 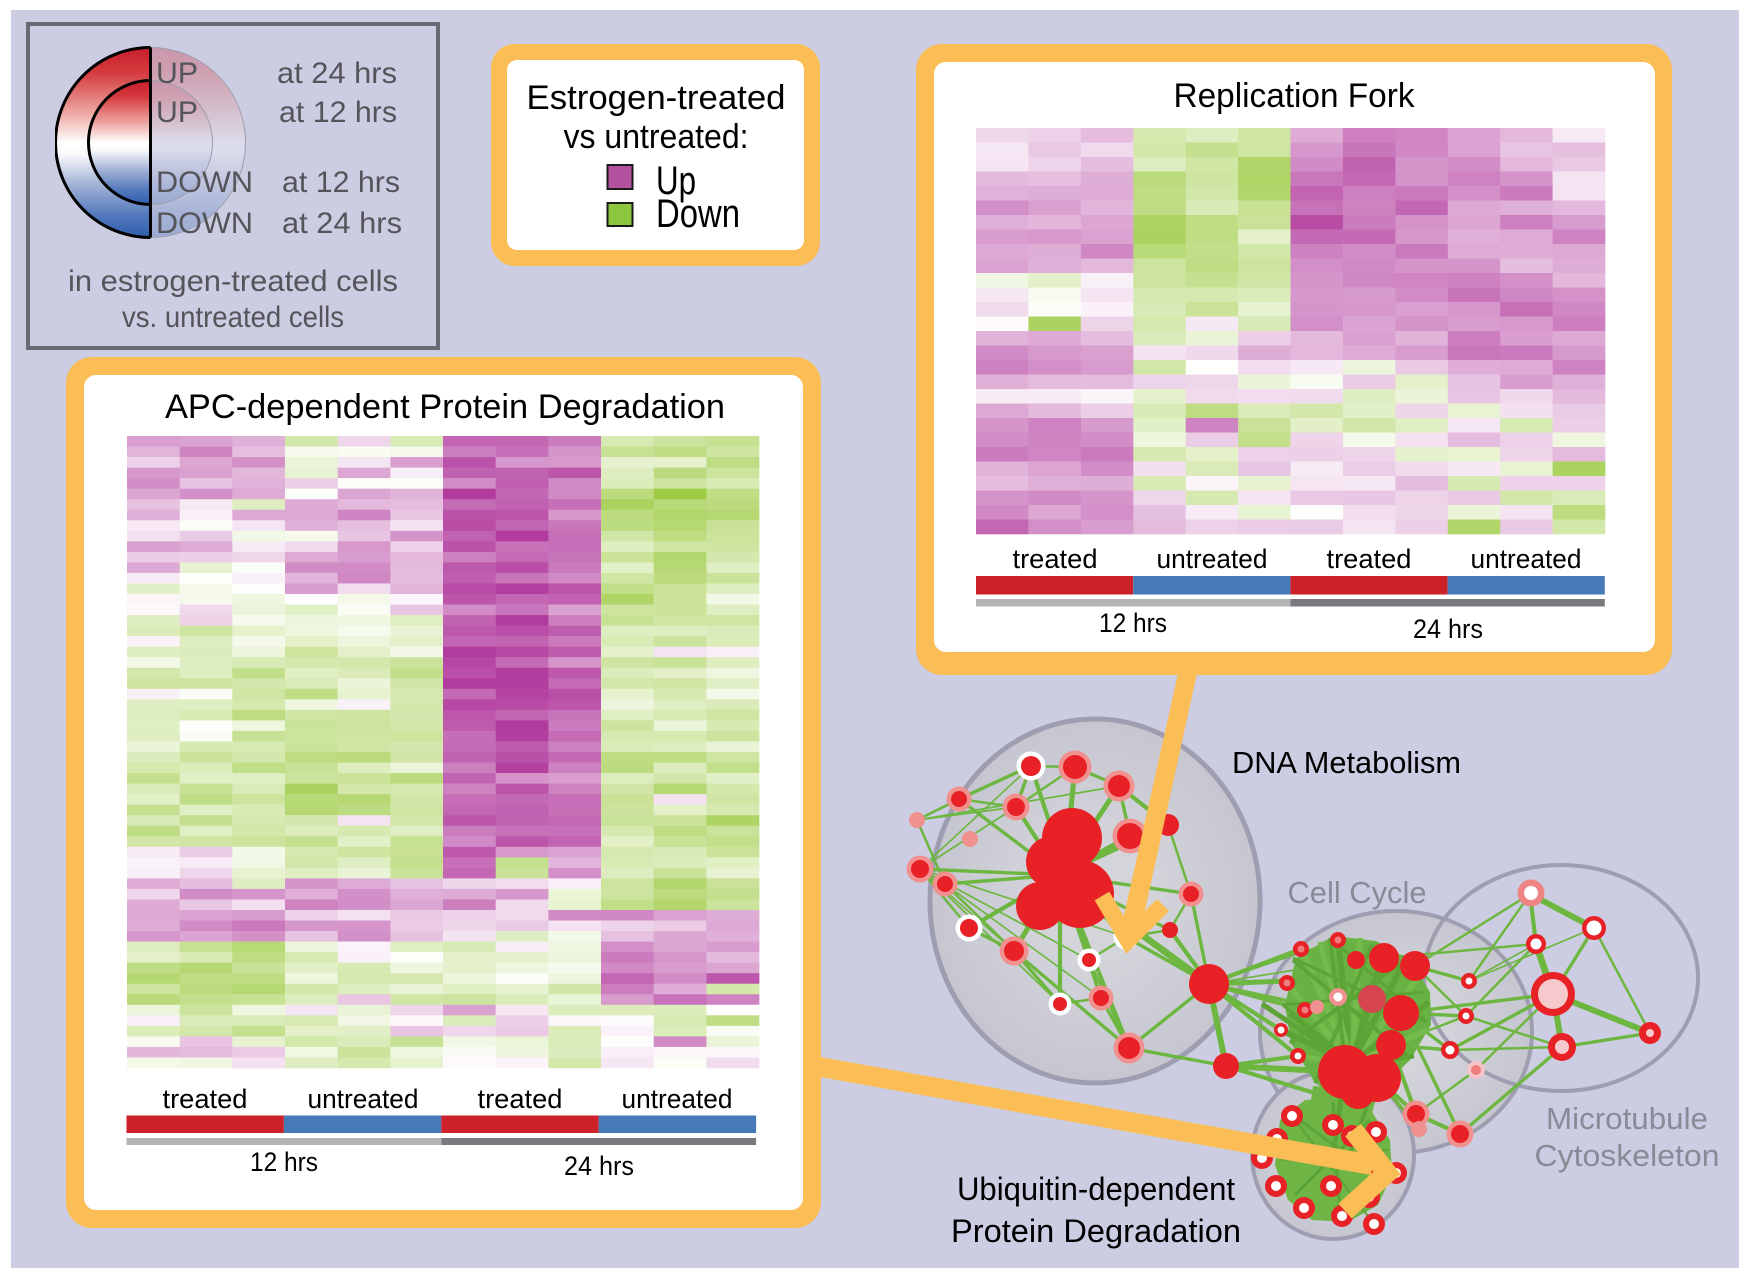 I want to click on svg-text: Ubiquitin-dependent, so click(x=1096, y=1189).